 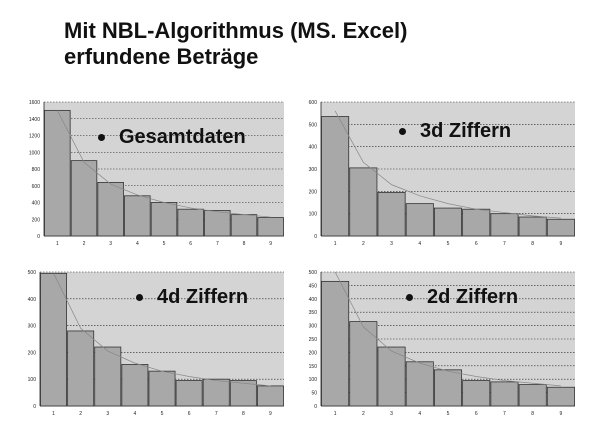 I want to click on chart-label-text: Gesamtdaten, so click(x=182, y=137).